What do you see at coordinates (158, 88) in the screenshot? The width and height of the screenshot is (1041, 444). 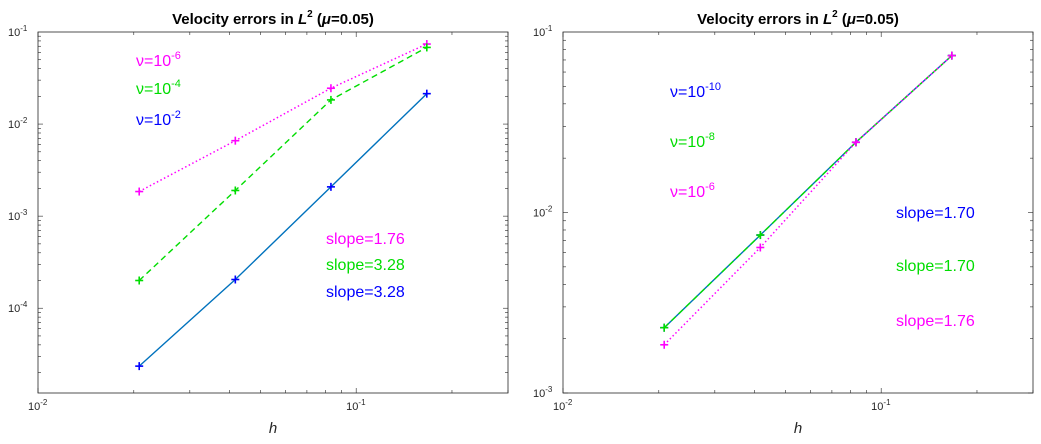 I see `nu-annotation: ν=10-4` at bounding box center [158, 88].